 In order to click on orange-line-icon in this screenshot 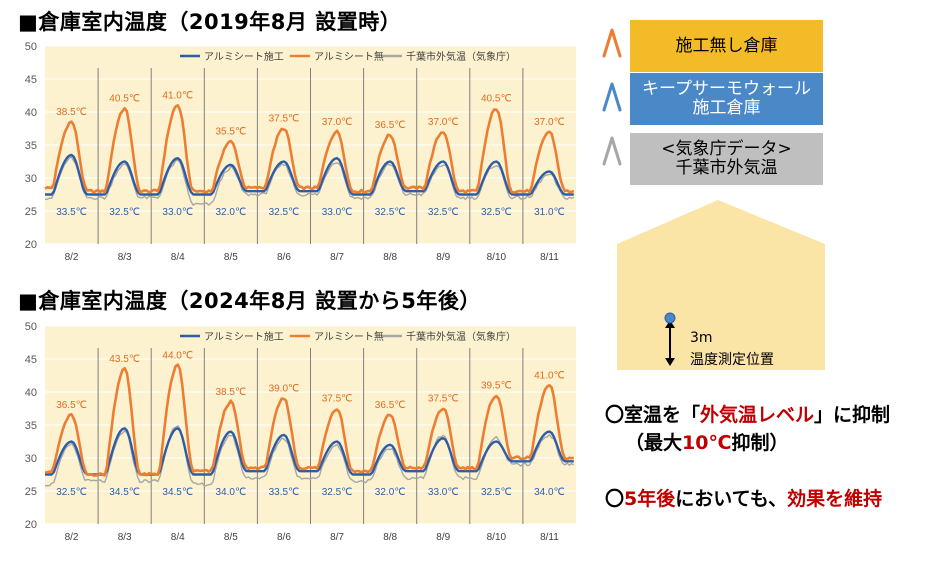, I will do `click(612, 43)`.